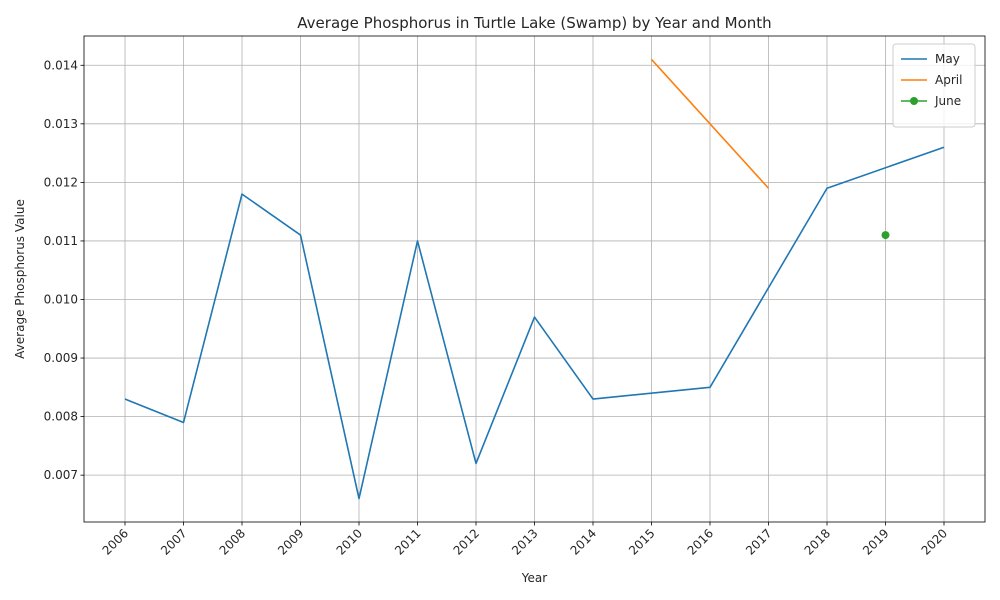  I want to click on x-axis-label: Year, so click(534, 578).